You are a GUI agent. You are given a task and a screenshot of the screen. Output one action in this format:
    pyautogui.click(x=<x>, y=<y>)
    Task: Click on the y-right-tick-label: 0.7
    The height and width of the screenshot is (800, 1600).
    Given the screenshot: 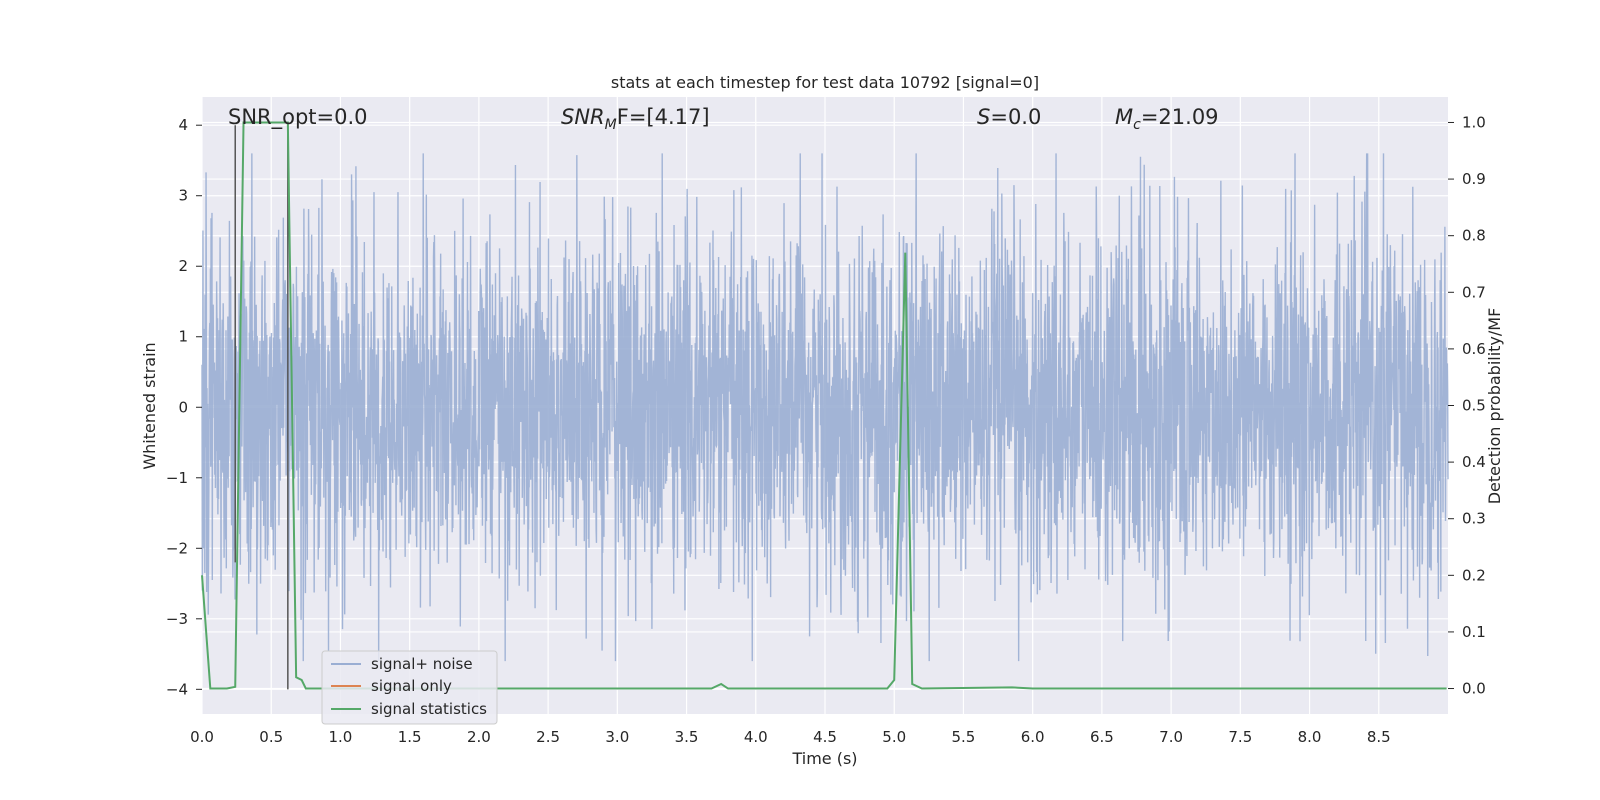 What is the action you would take?
    pyautogui.click(x=1474, y=292)
    